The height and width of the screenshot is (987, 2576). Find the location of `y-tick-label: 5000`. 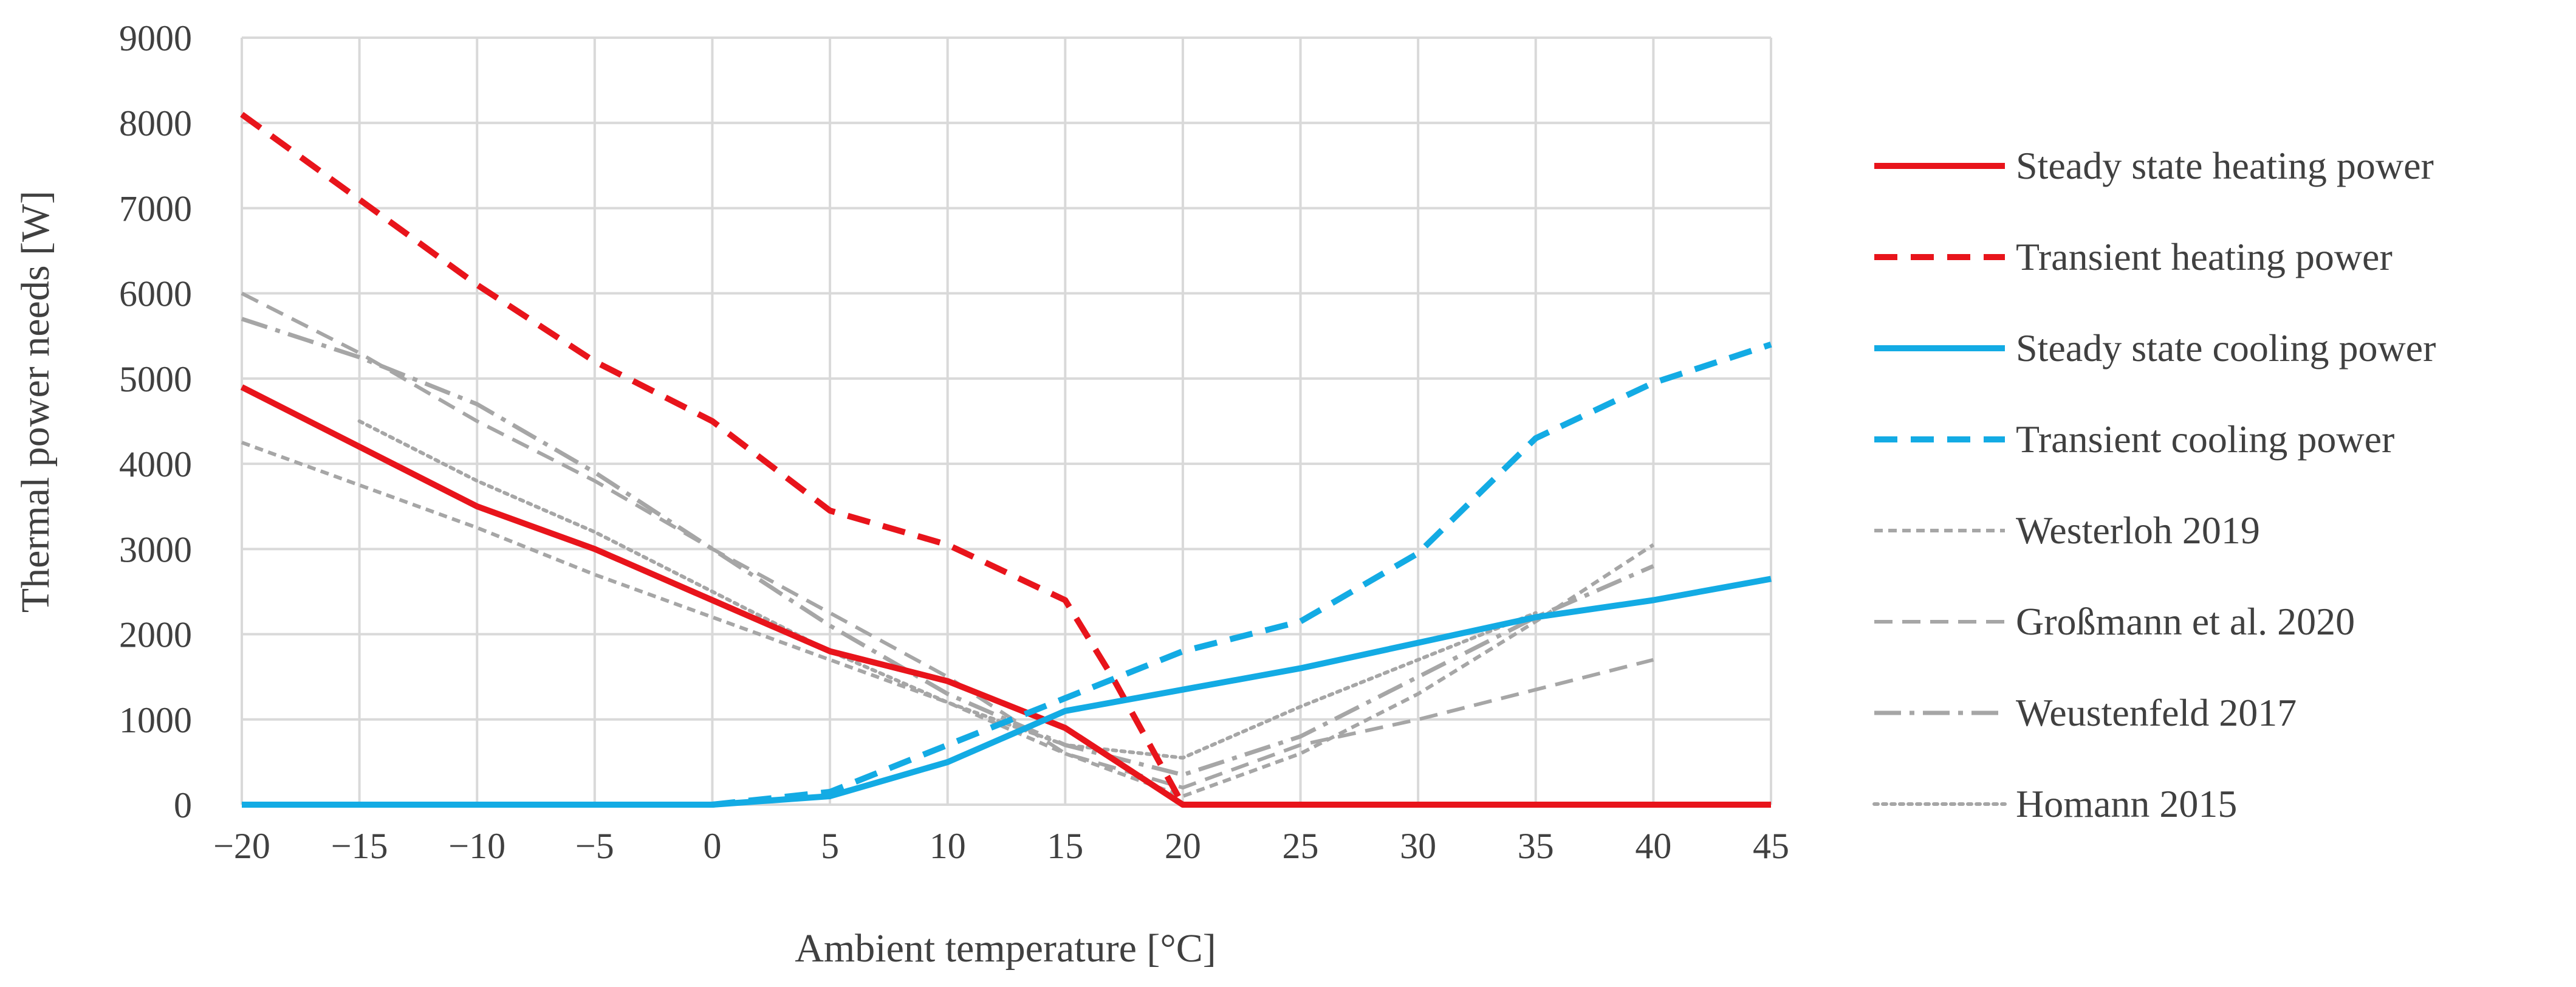

y-tick-label: 5000 is located at coordinates (155, 379).